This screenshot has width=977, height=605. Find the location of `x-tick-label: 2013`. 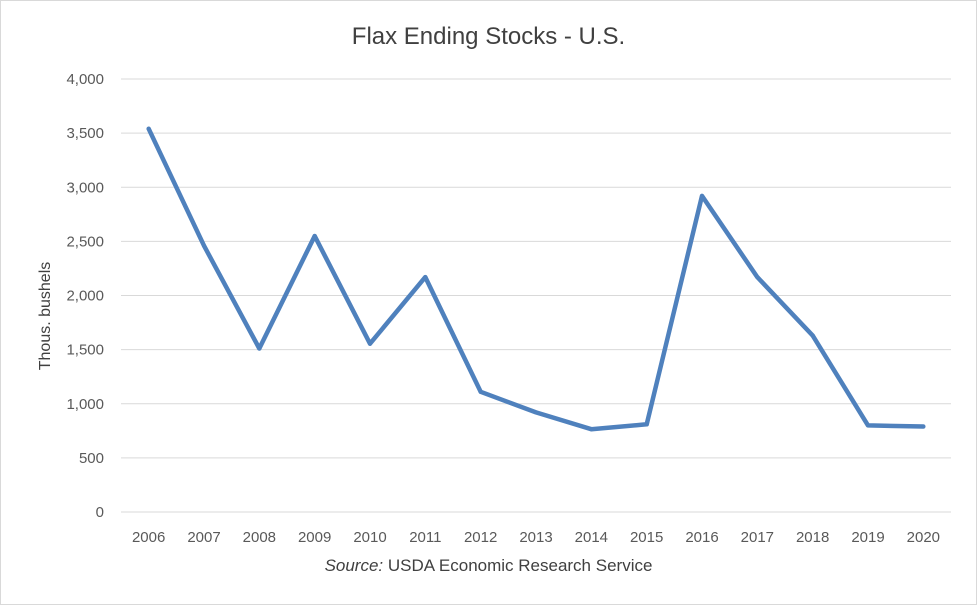

x-tick-label: 2013 is located at coordinates (535, 537).